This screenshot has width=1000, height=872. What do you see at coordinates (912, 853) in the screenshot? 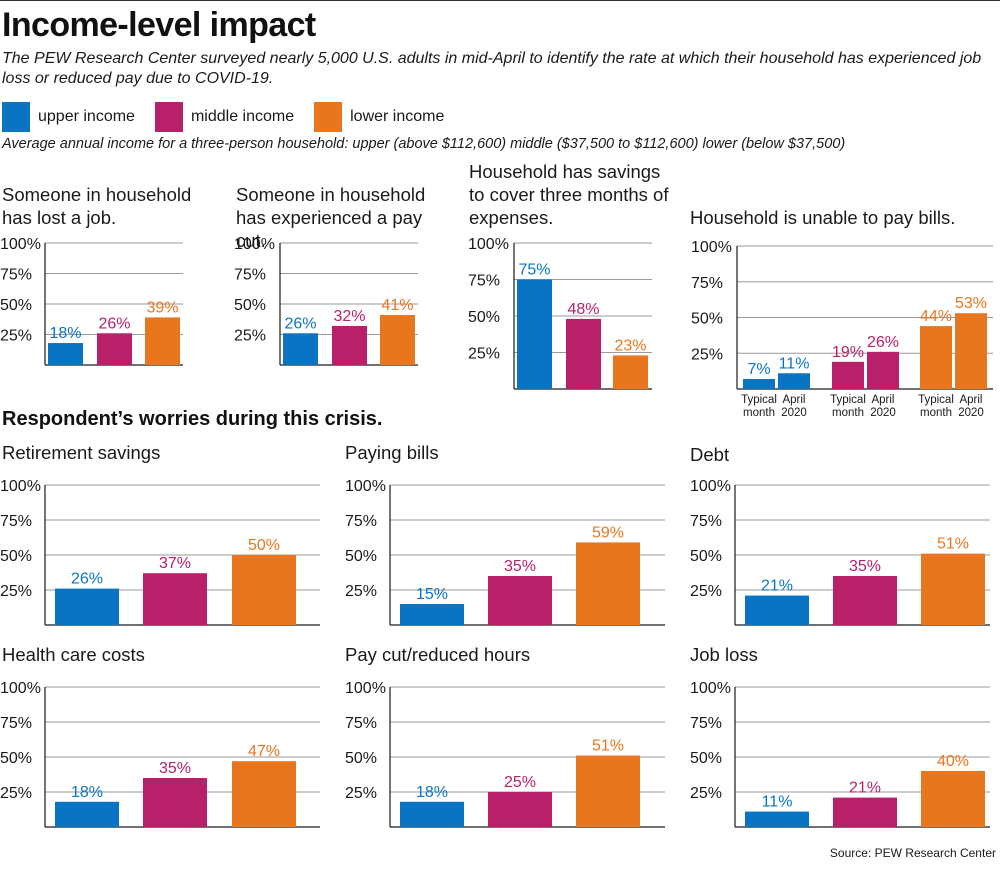
I see `source-note: Source: PEW Research Center` at bounding box center [912, 853].